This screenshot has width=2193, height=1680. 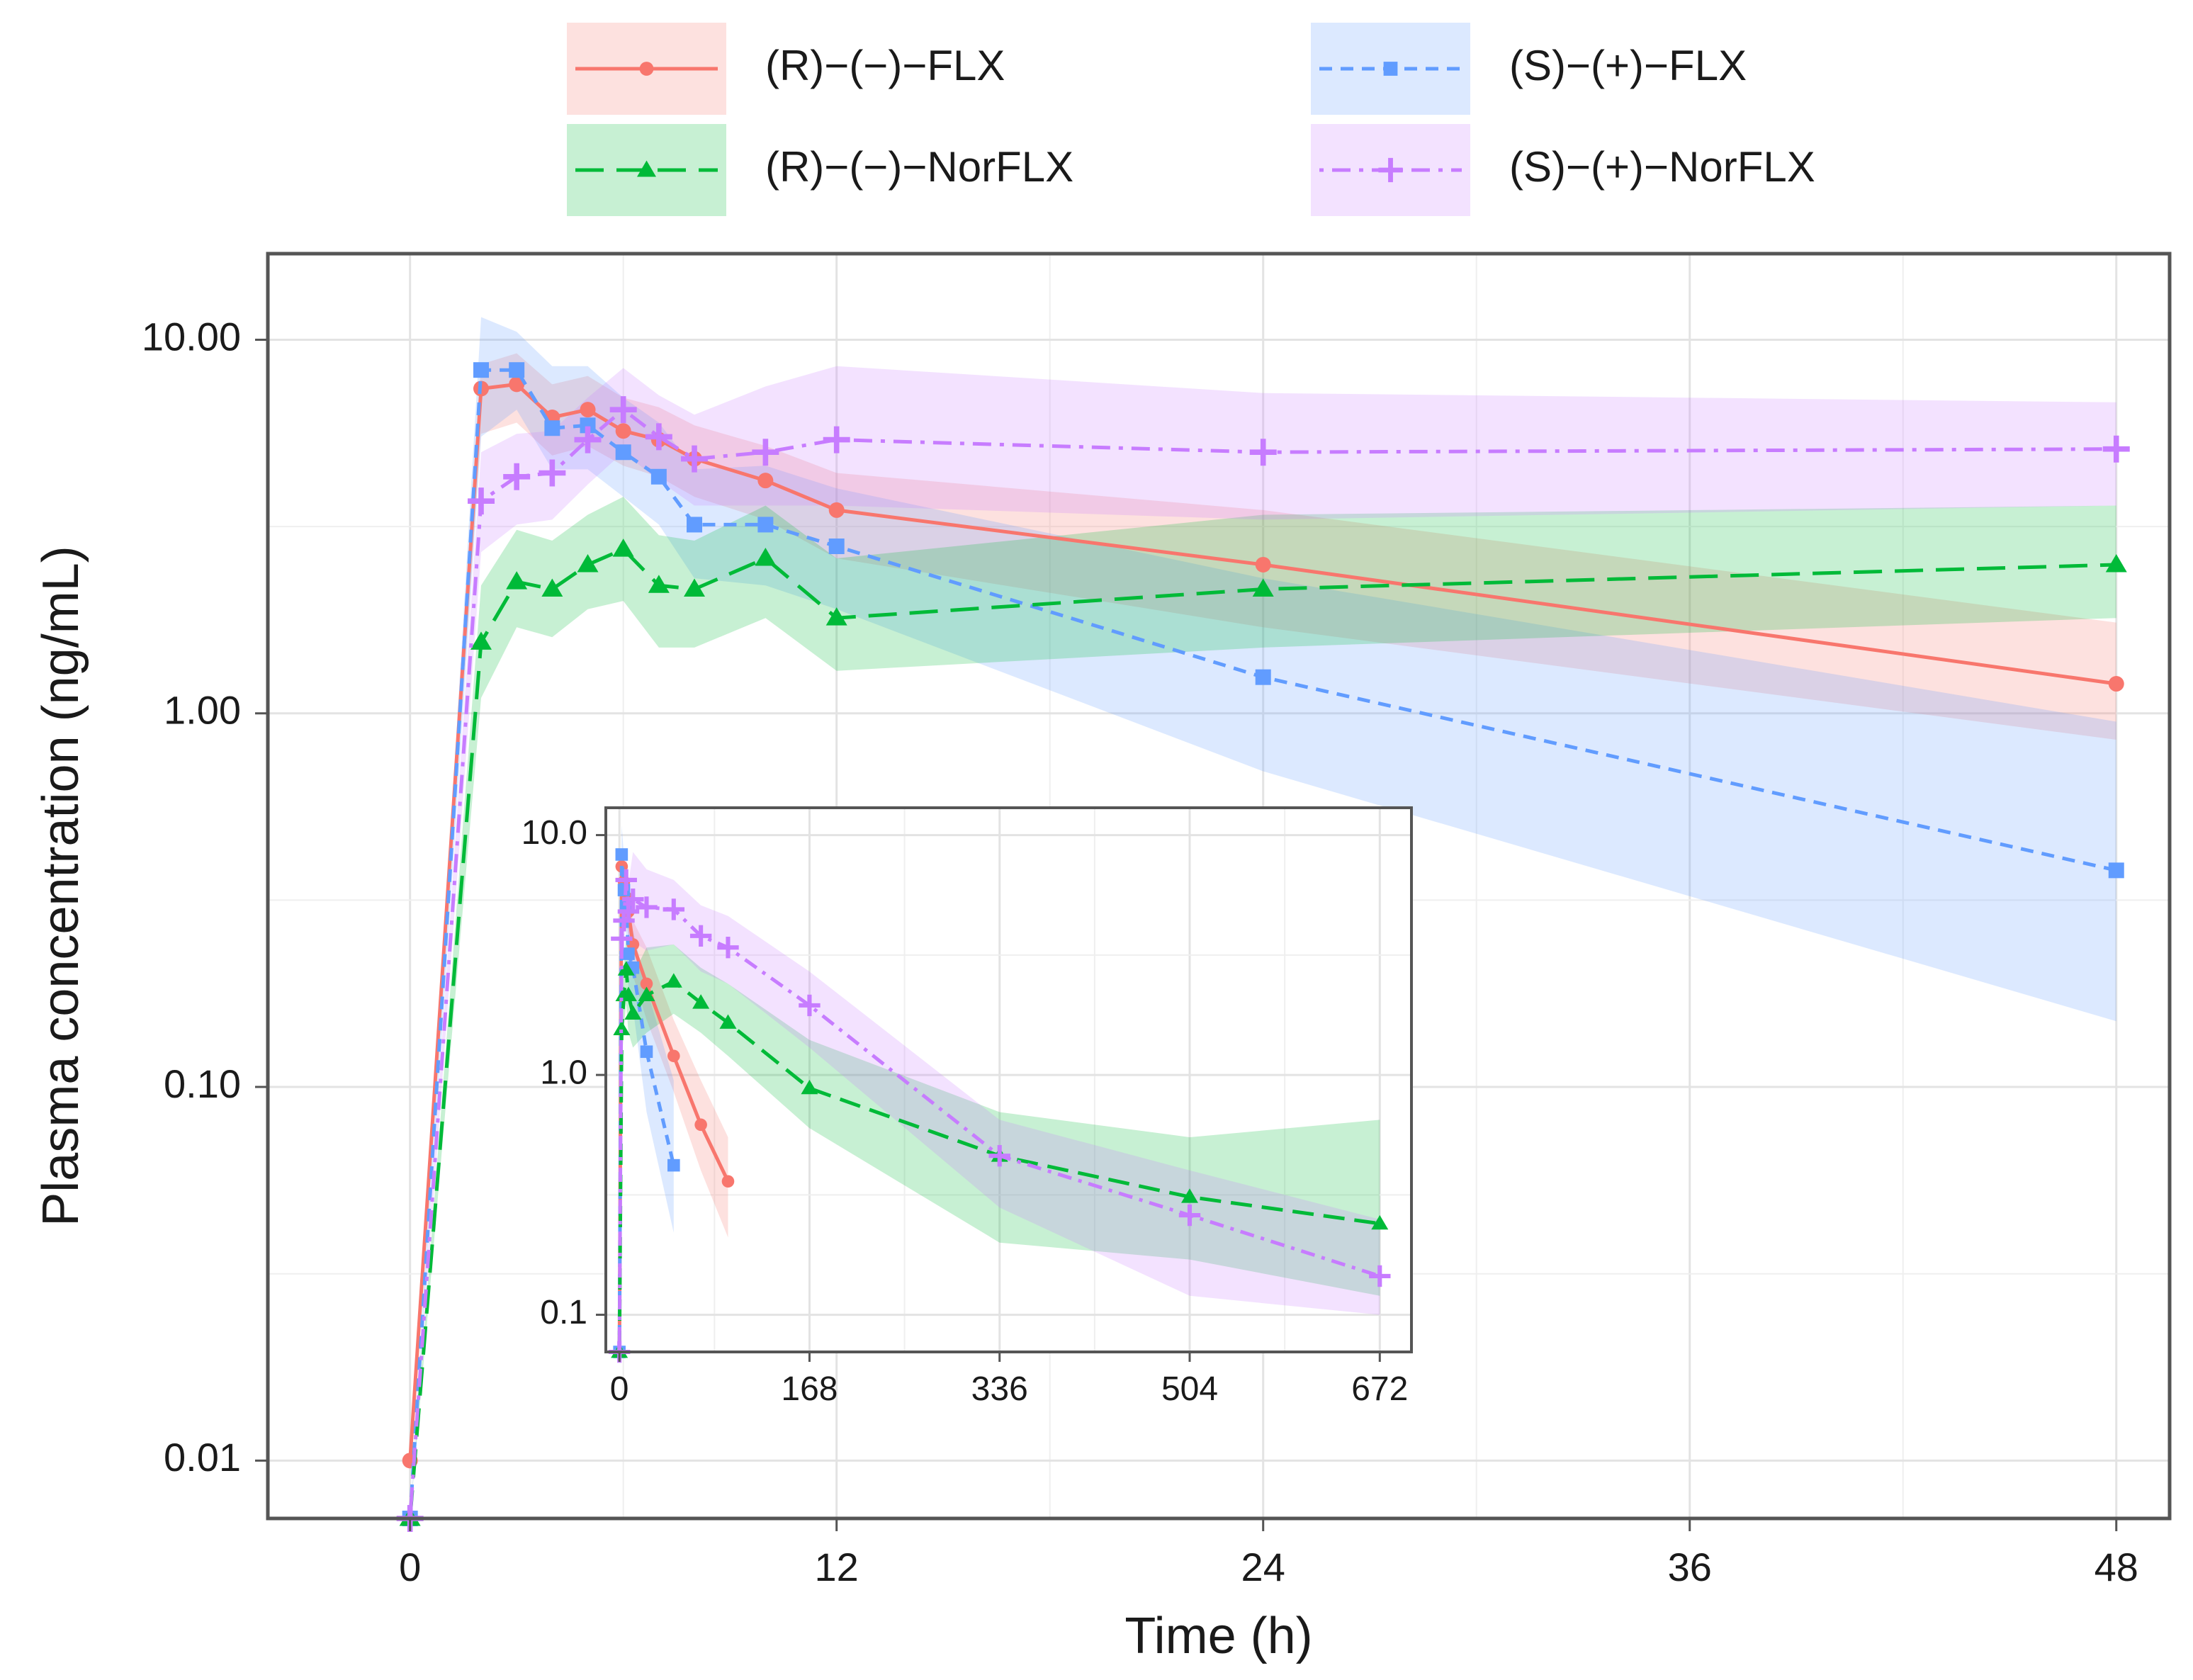 I want to click on inset-panel: 0 168 336 504 672 0.1 1.0 10.0, so click(x=967, y=1107).